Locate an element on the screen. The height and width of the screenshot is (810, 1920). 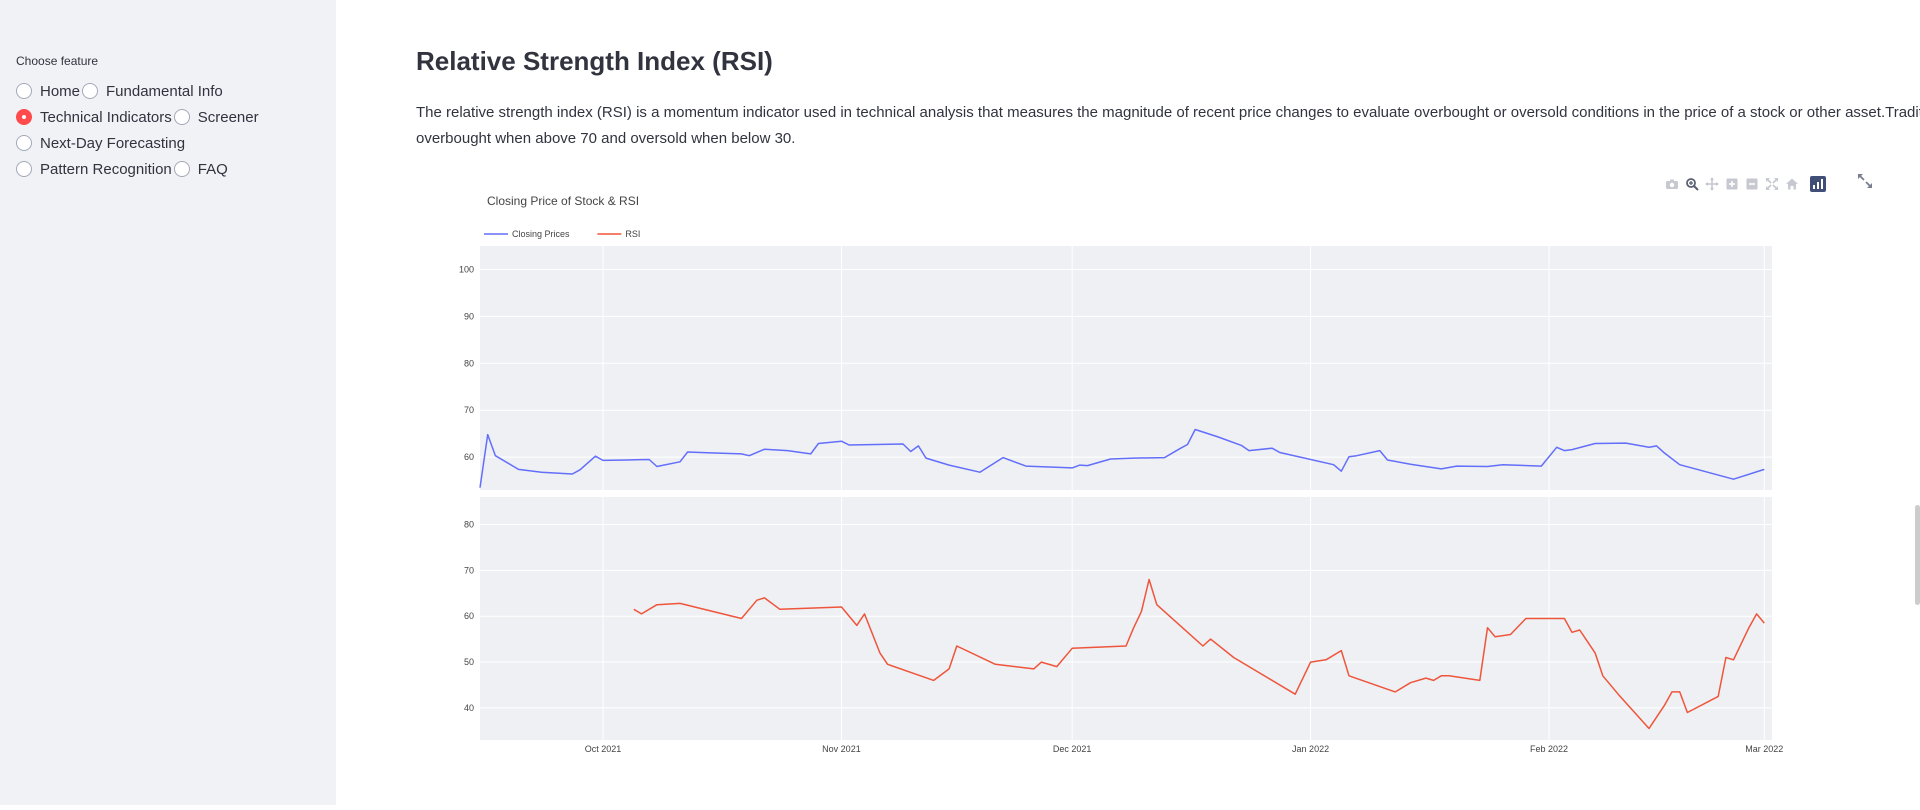
x-tick-label: Jan 2022 is located at coordinates (1310, 749).